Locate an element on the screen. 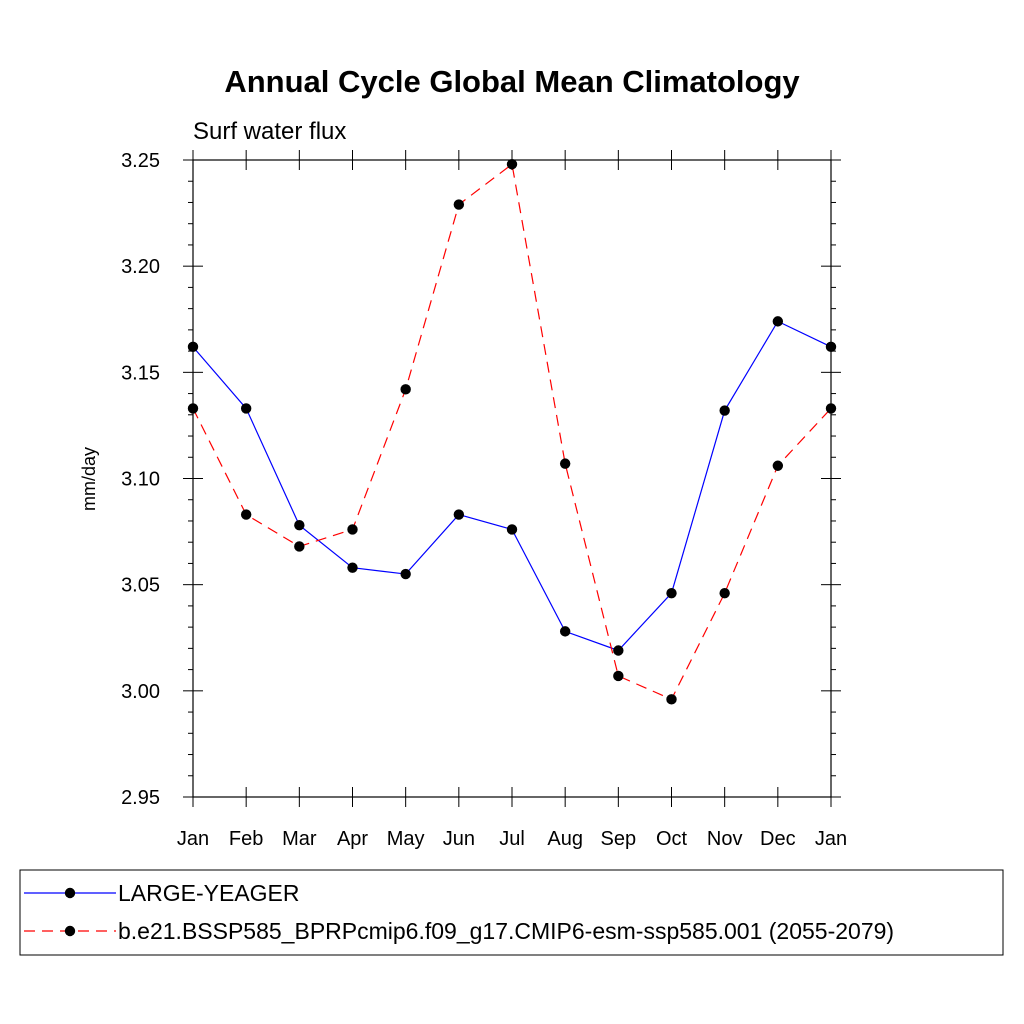  x-tick-label: Feb is located at coordinates (246, 839).